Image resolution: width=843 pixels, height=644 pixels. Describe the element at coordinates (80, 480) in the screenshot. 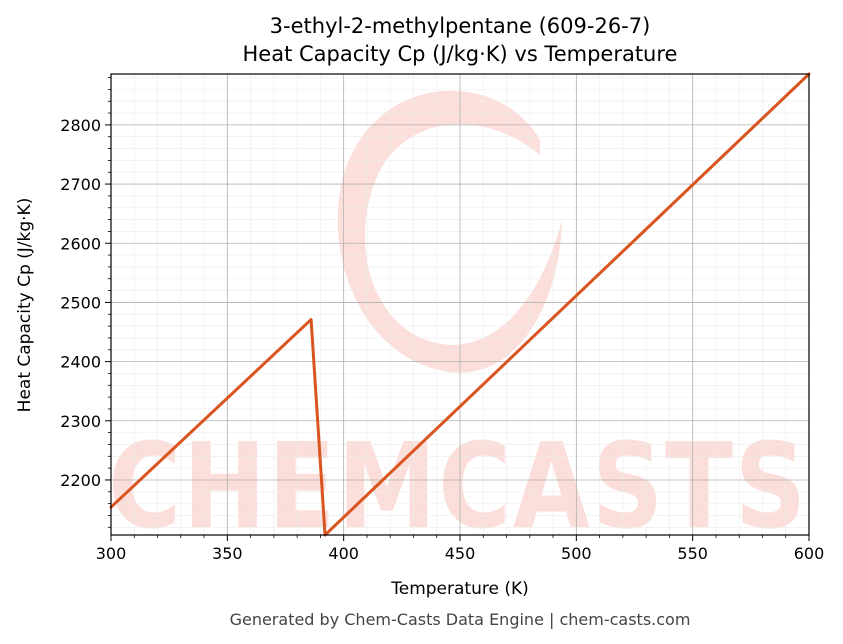

I see `y-tick-label: 2200` at that location.